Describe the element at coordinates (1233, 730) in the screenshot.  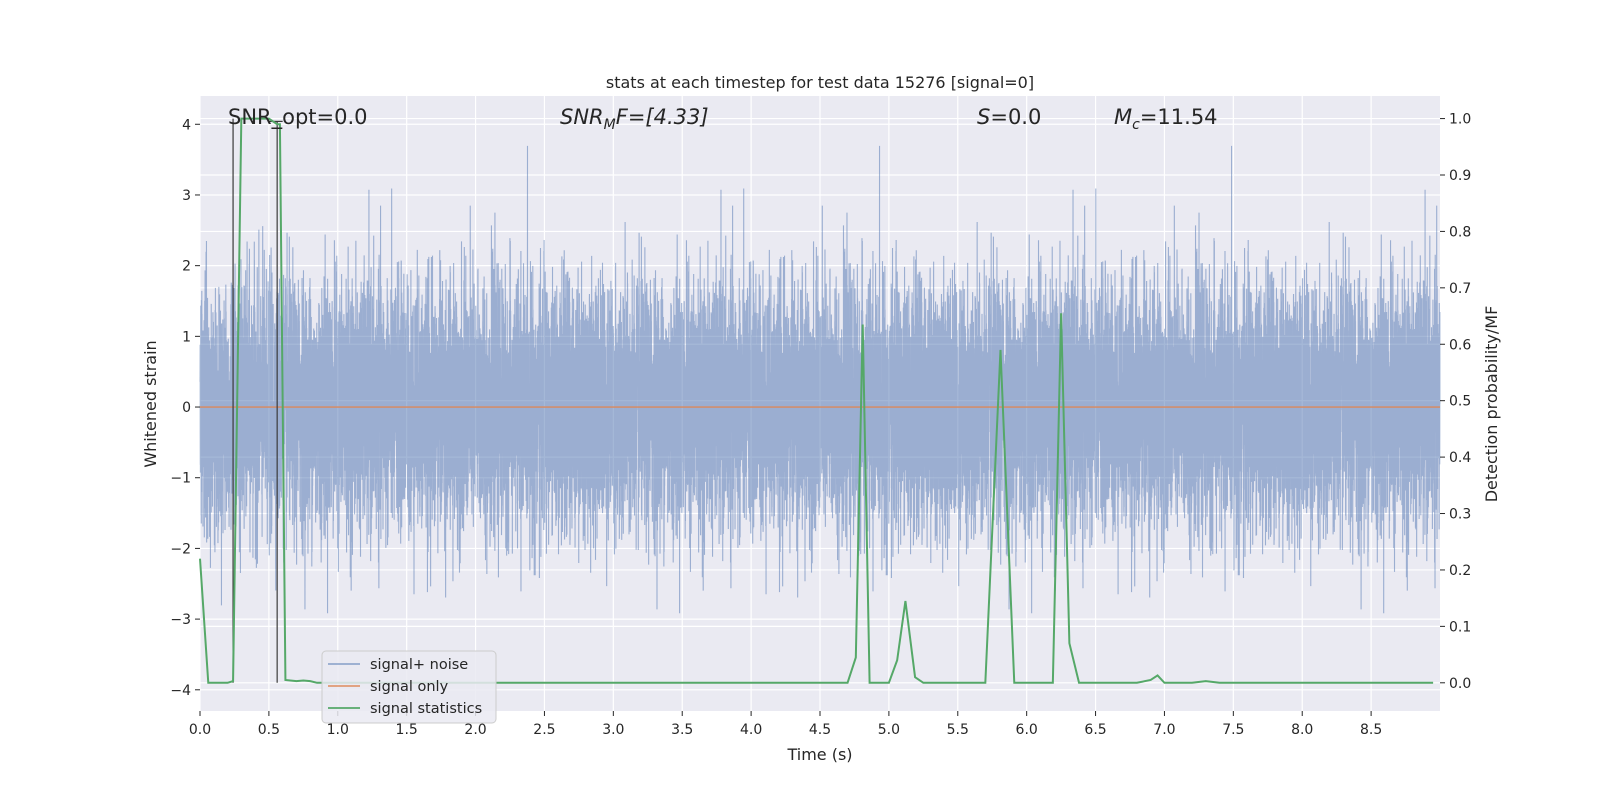
I see `x-tick-label: 7.5` at that location.